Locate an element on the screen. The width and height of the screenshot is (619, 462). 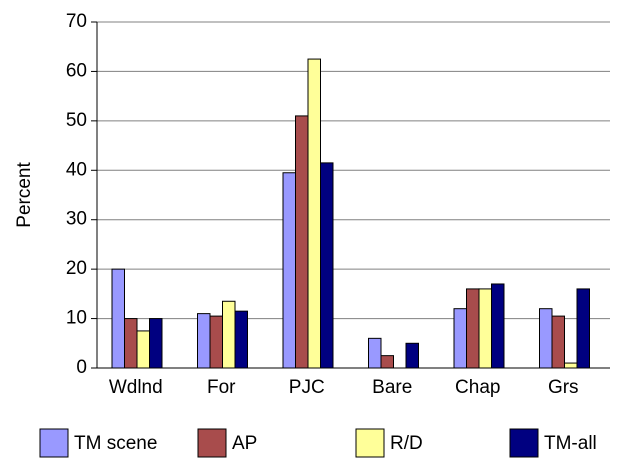
y-tick-label: 0 is located at coordinates (81, 367).